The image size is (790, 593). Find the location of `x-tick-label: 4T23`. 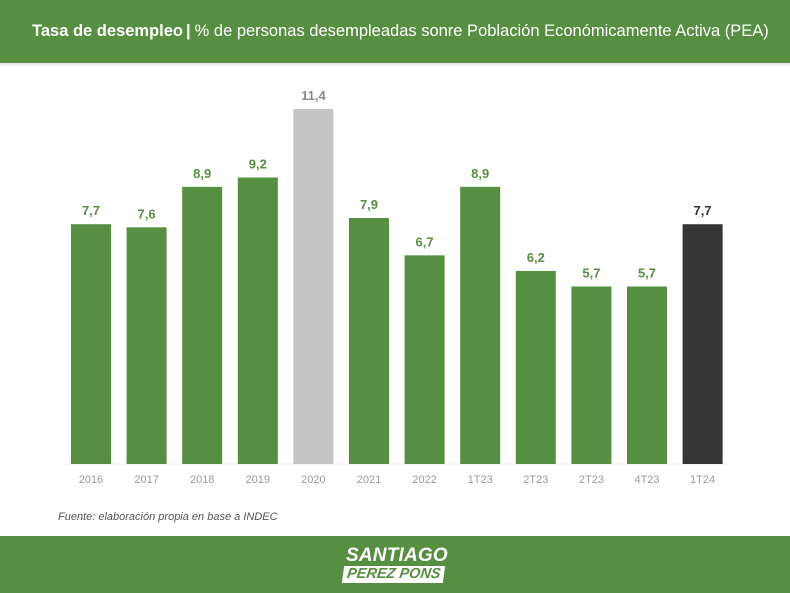

x-tick-label: 4T23 is located at coordinates (646, 480).